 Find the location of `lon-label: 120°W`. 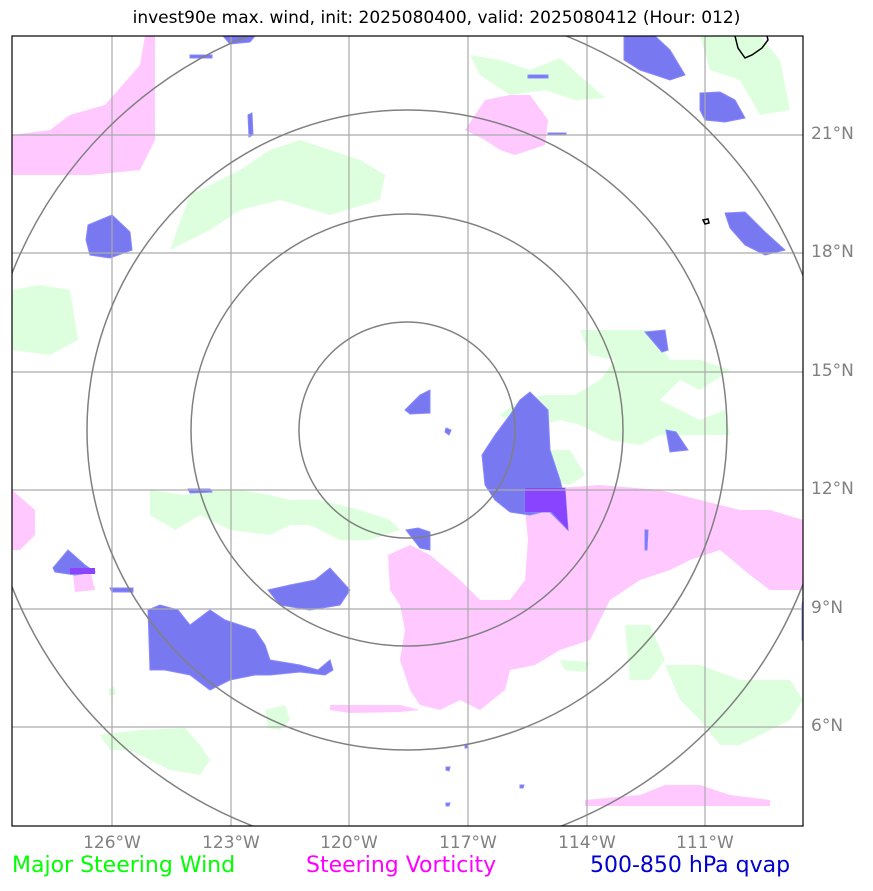

lon-label: 120°W is located at coordinates (349, 843).